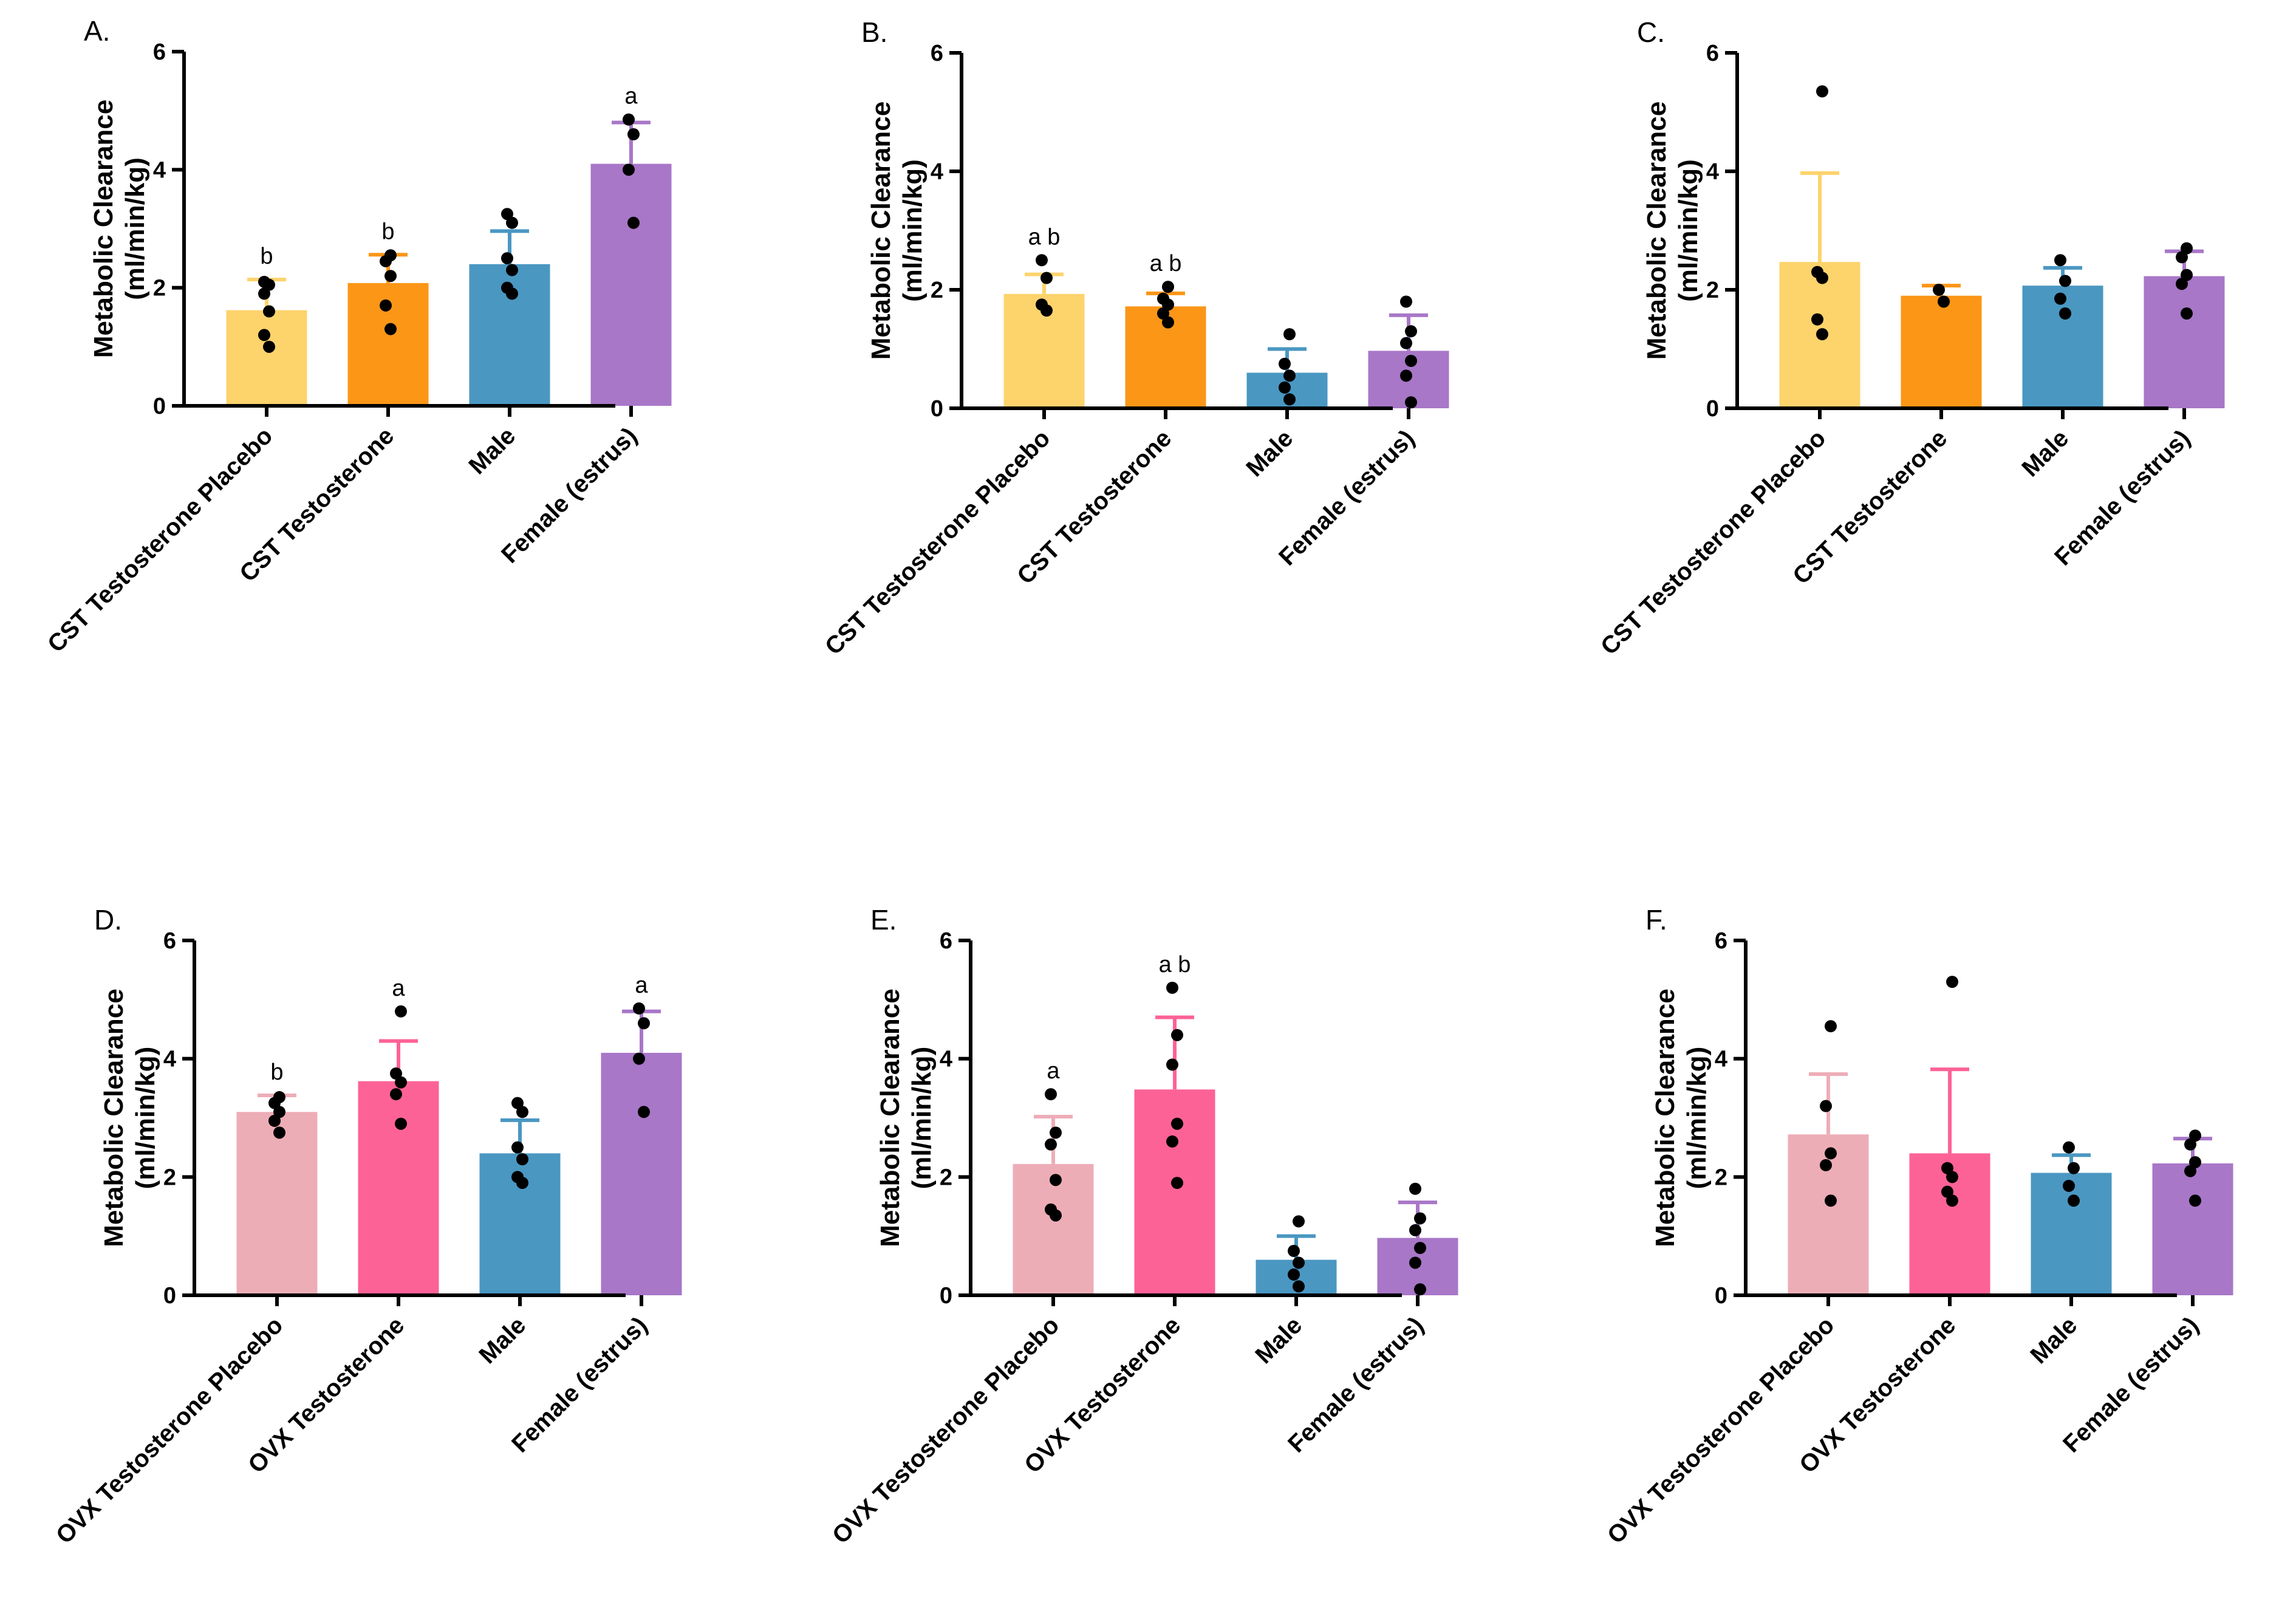  Describe the element at coordinates (874, 32) in the screenshot. I see `panel-letter: B.` at that location.